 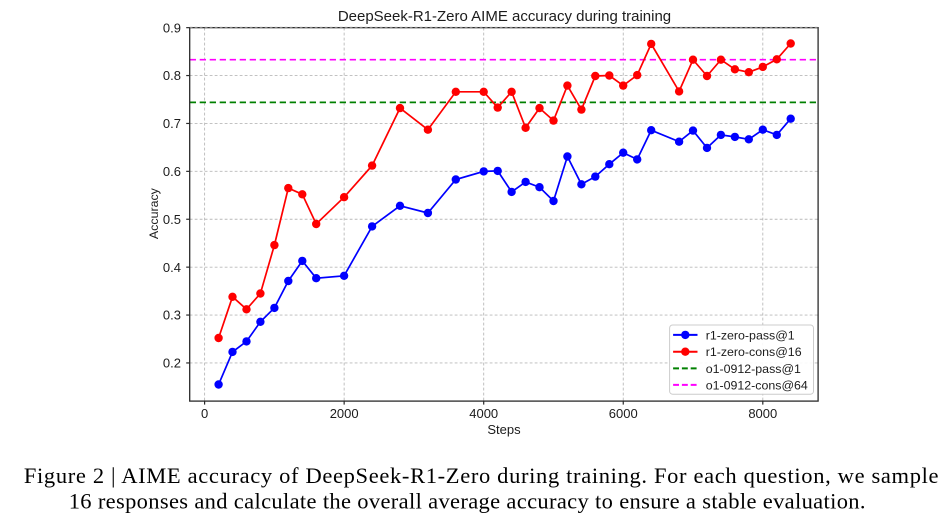 I want to click on svg-text: 0, so click(x=204, y=413).